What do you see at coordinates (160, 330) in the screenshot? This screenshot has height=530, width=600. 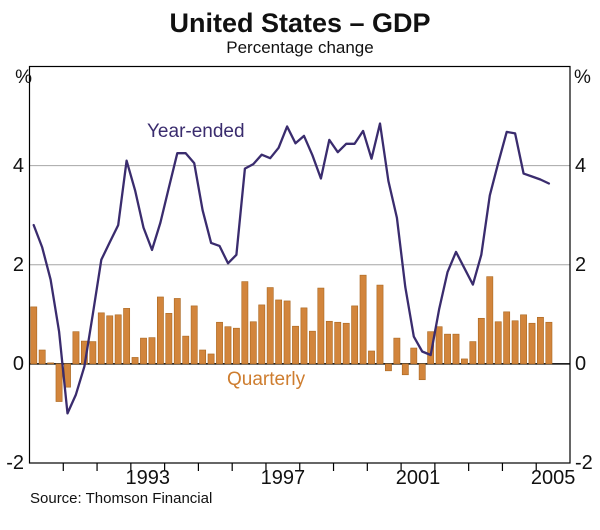 I see `bar-1993Q4` at bounding box center [160, 330].